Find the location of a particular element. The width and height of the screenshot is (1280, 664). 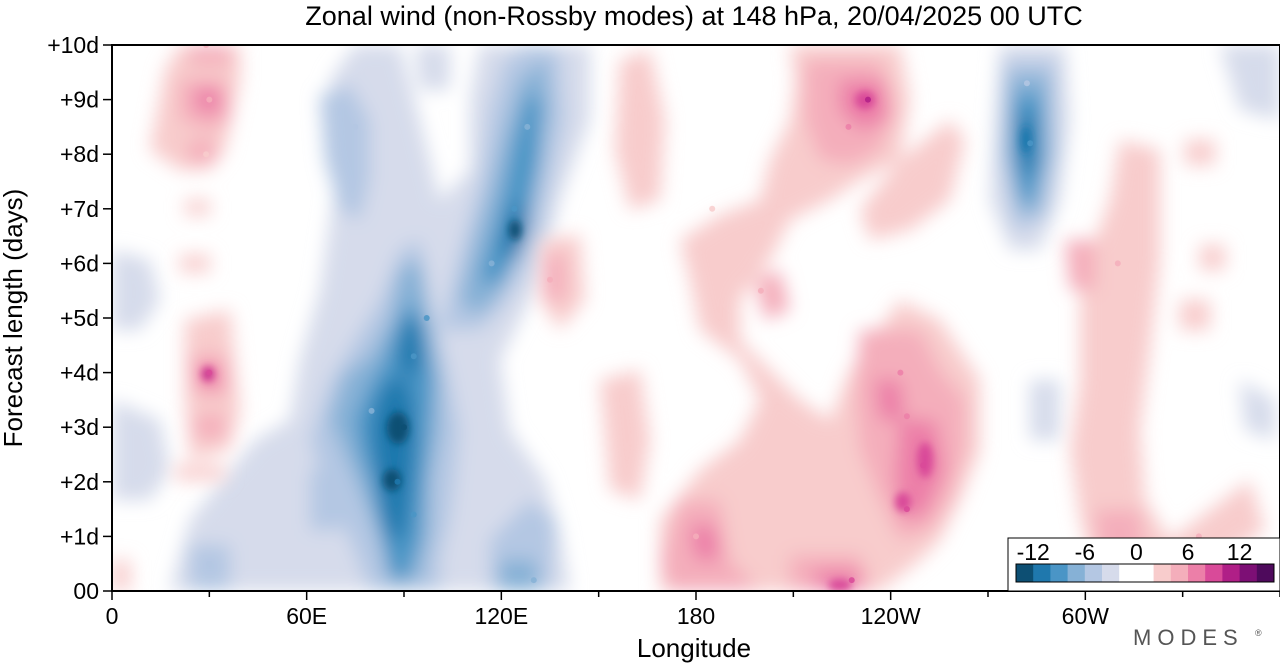

y-axis-label: Forecast length (days) is located at coordinates (14, 318).